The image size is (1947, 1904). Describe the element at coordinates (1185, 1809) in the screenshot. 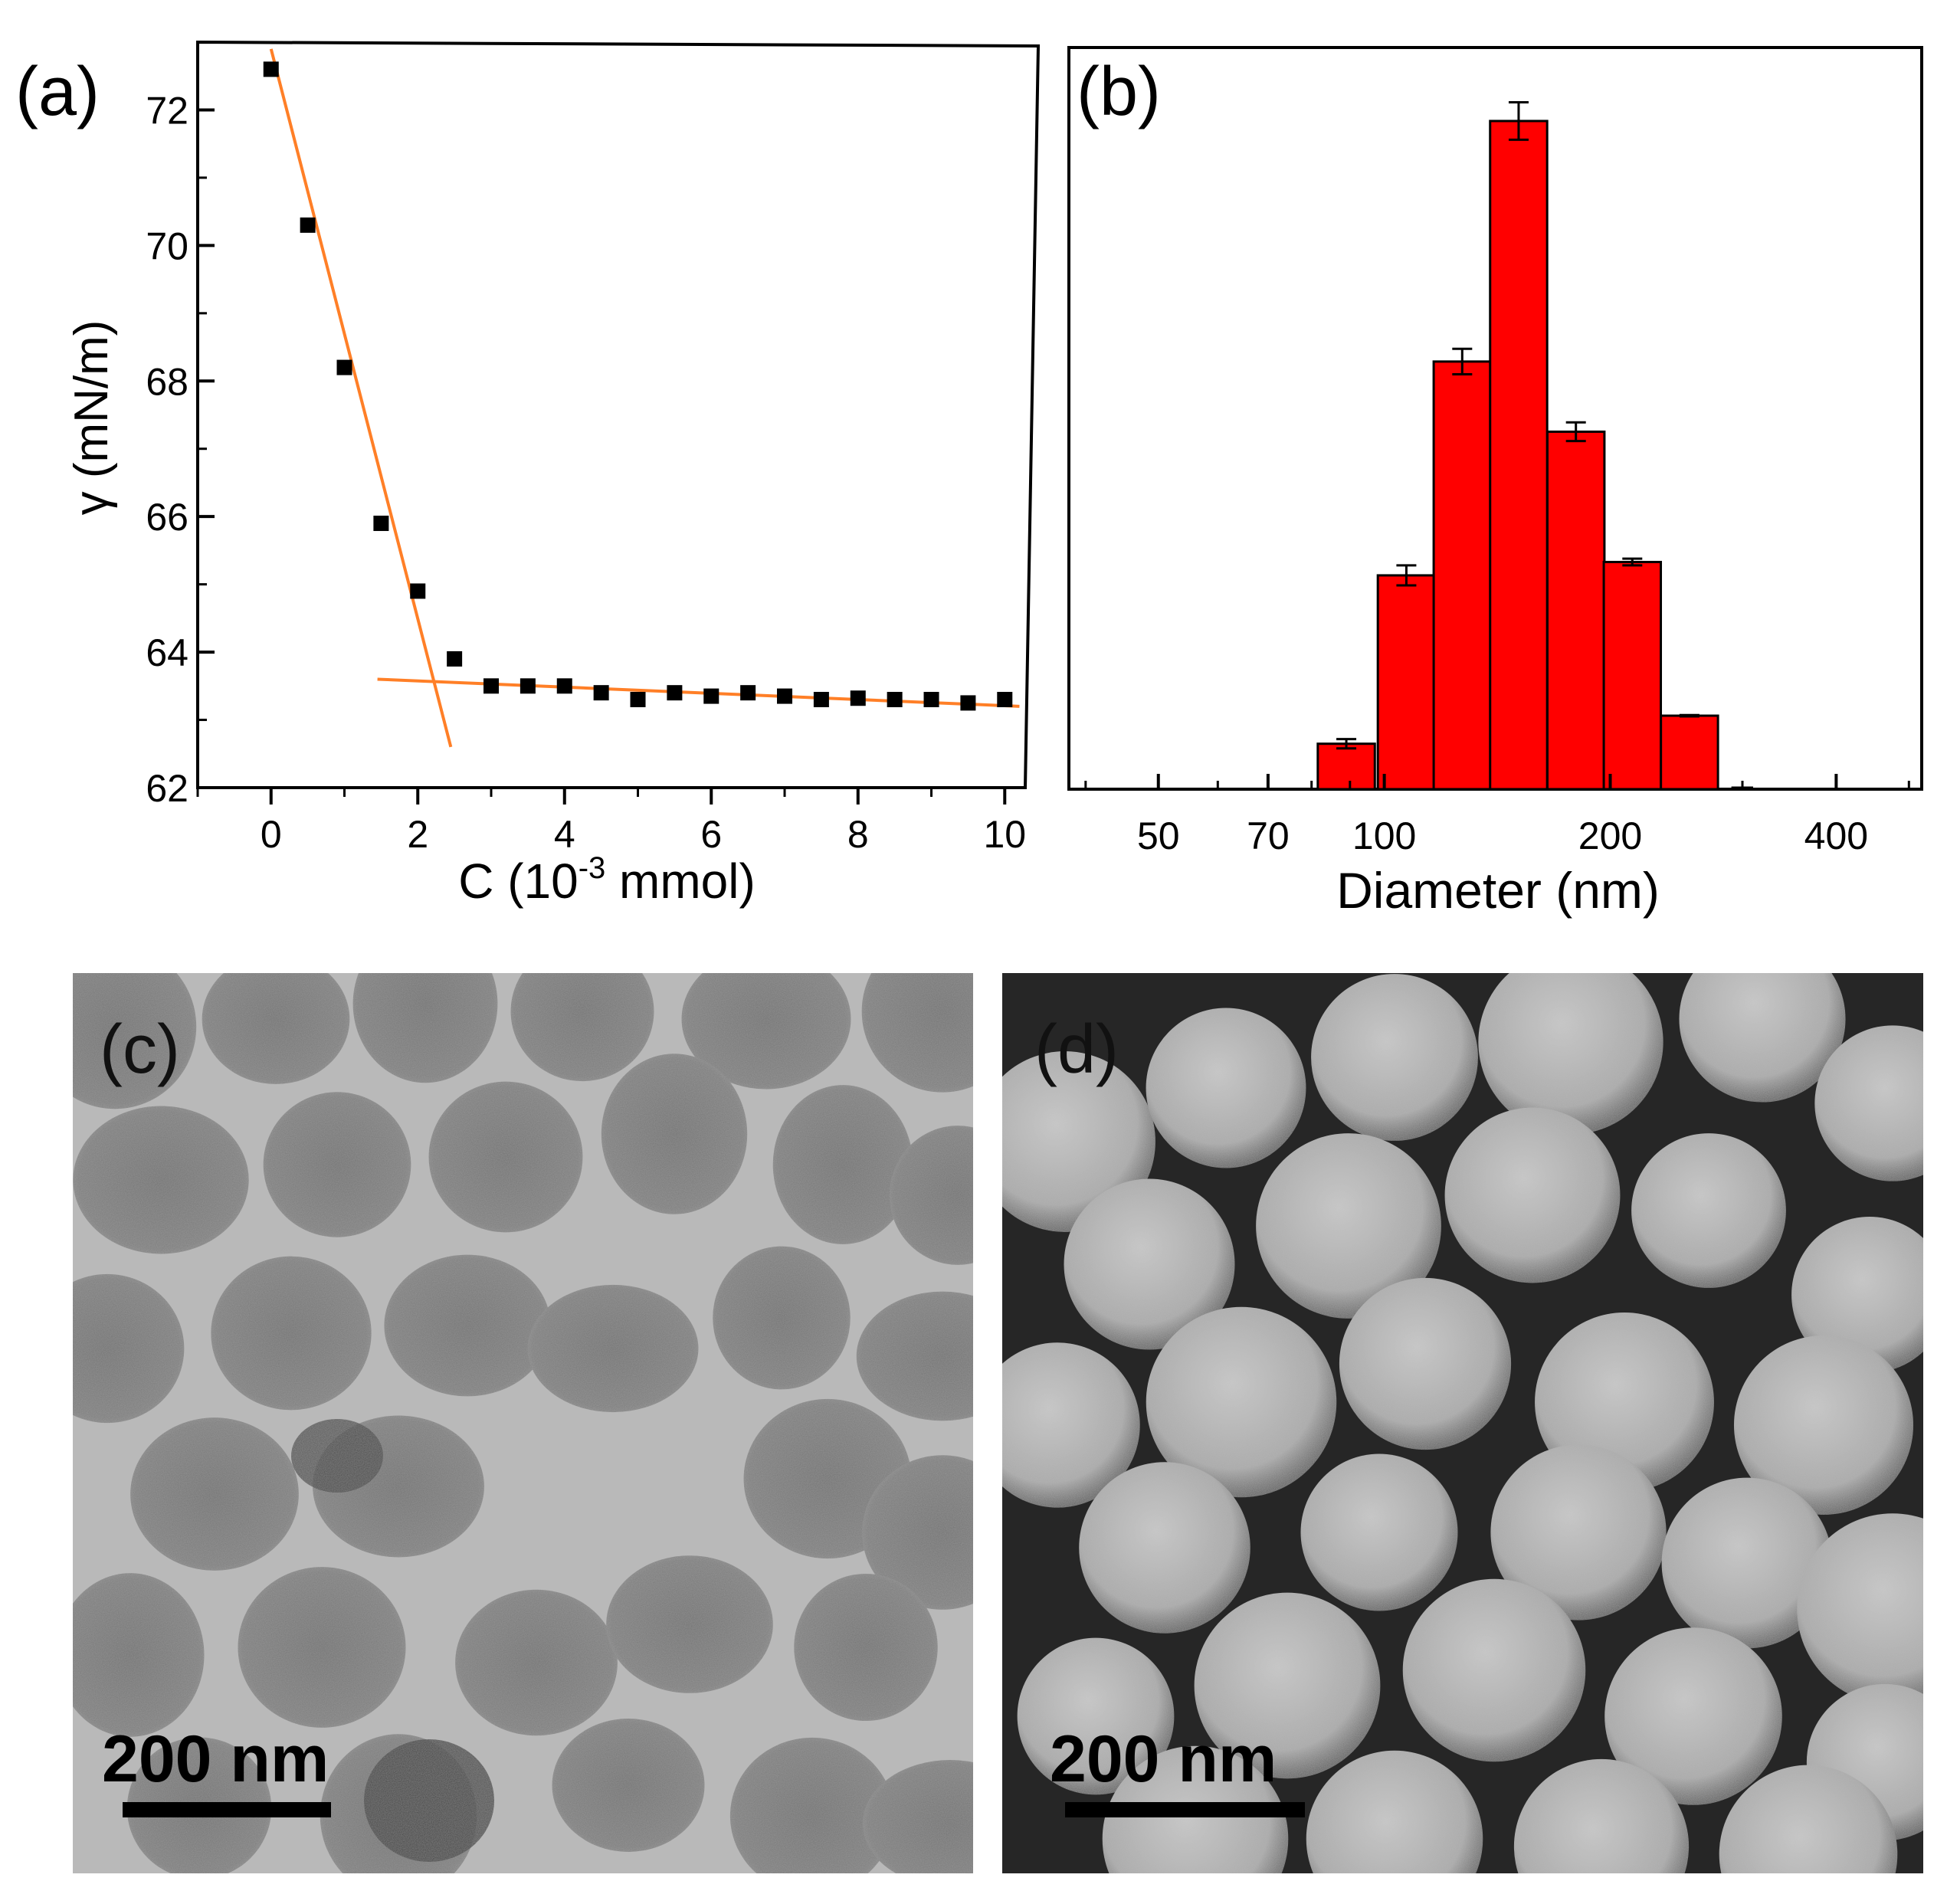

I see `panel-d-scalebar` at that location.